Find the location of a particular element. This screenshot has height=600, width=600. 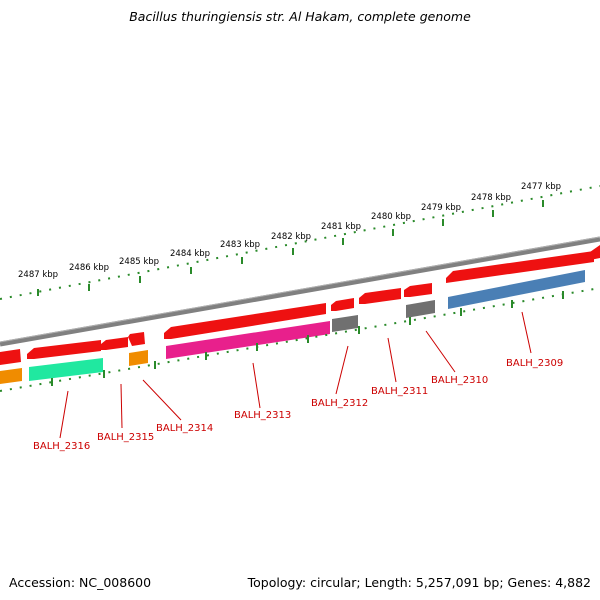

gene-label-2314: BALH_2314 is located at coordinates (184, 428).